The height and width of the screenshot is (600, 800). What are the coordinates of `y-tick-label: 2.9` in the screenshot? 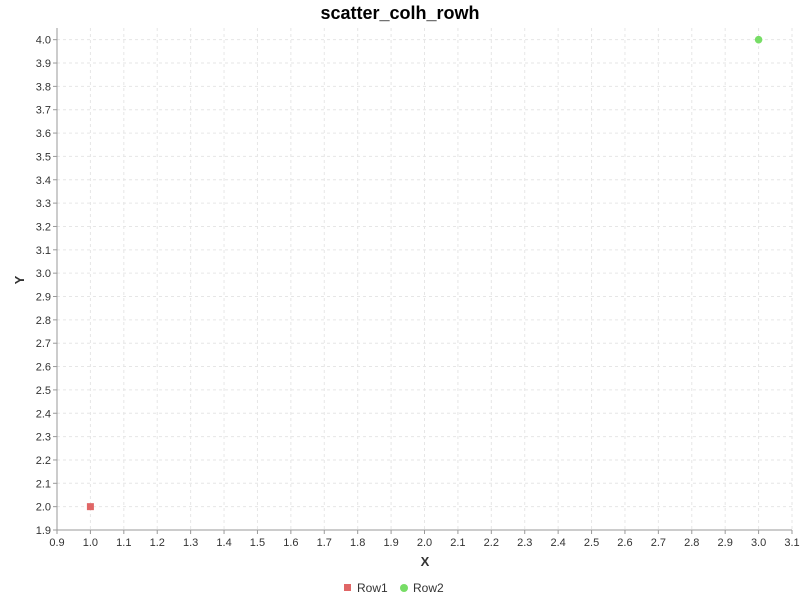 It's located at (43, 298).